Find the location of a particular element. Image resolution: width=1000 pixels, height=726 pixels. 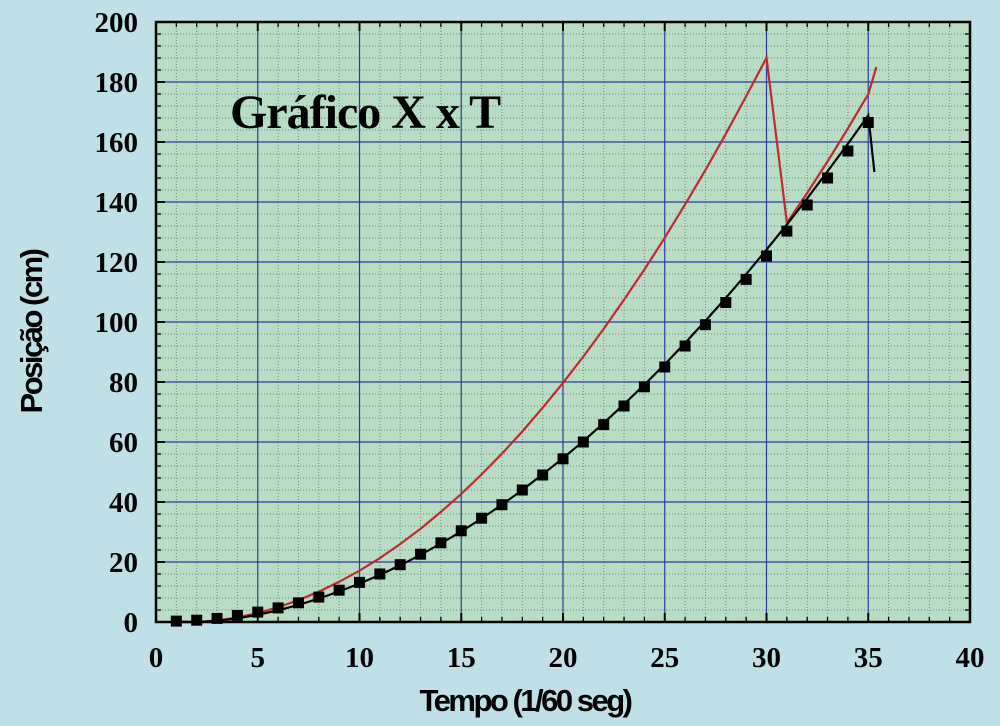

x-tick-label: 40 is located at coordinates (970, 658).